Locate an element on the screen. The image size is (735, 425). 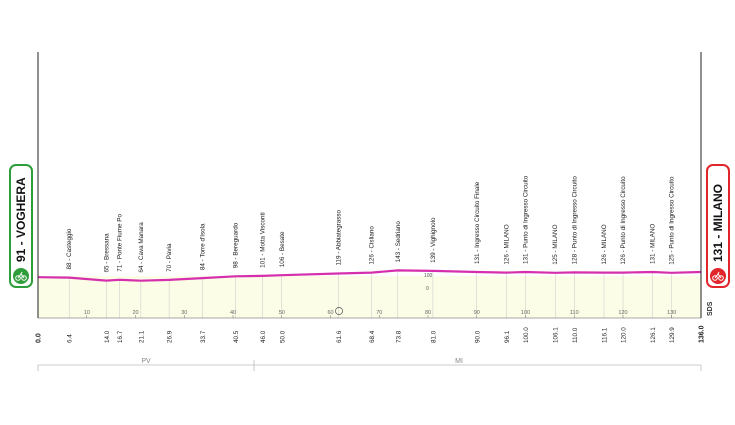
start-badge: 91 - VOGHERA is located at coordinates (21, 226).